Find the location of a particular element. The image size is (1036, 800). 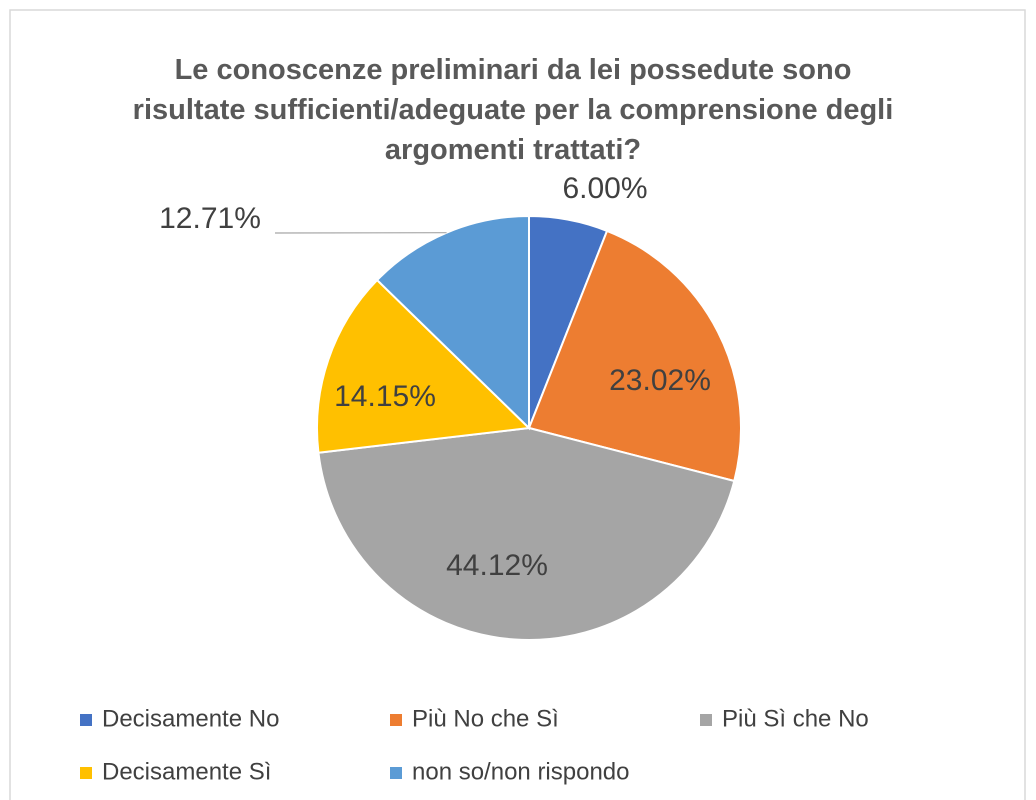

legend-label: Decisamente Sì is located at coordinates (186, 771).